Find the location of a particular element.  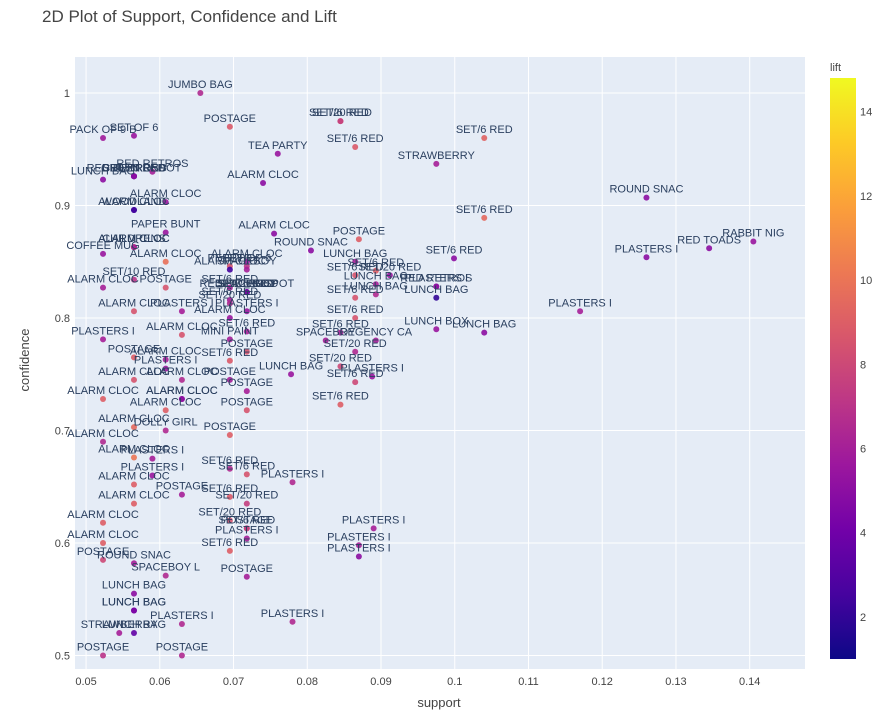

y-tick-label: 0.9 is located at coordinates (62, 207).